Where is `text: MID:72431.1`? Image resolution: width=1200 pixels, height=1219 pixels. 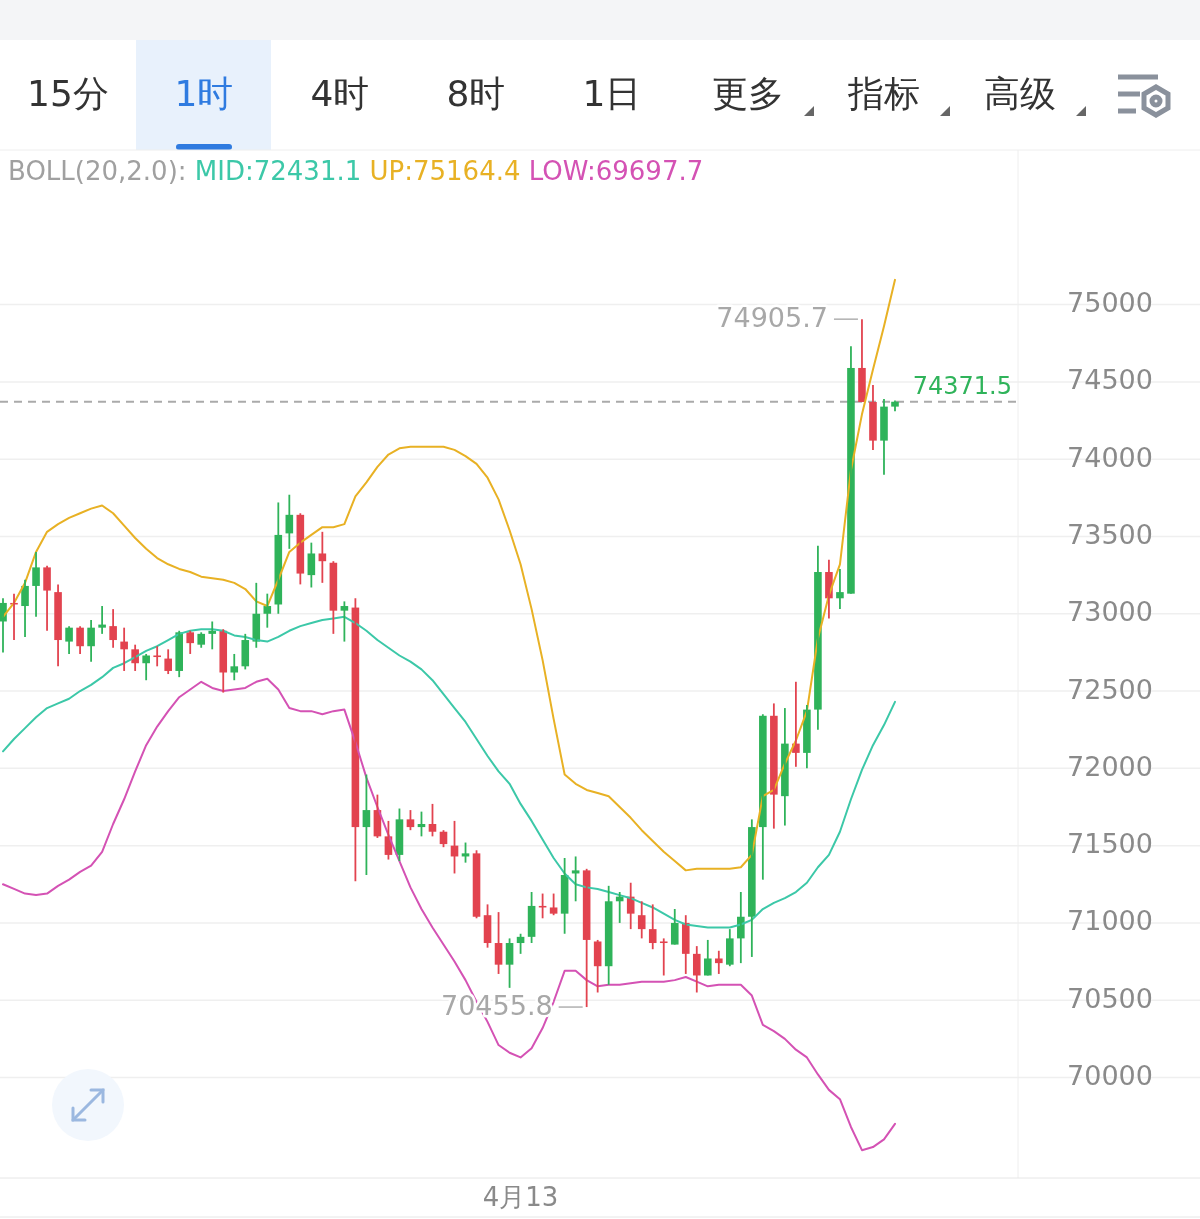
text: MID:72431.1 is located at coordinates (282, 170).